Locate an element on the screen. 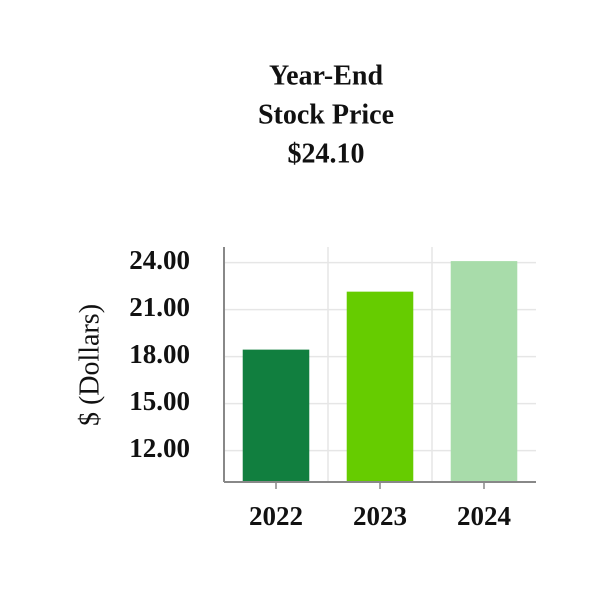 The height and width of the screenshot is (600, 600). chart-title: Stock Price is located at coordinates (326, 114).